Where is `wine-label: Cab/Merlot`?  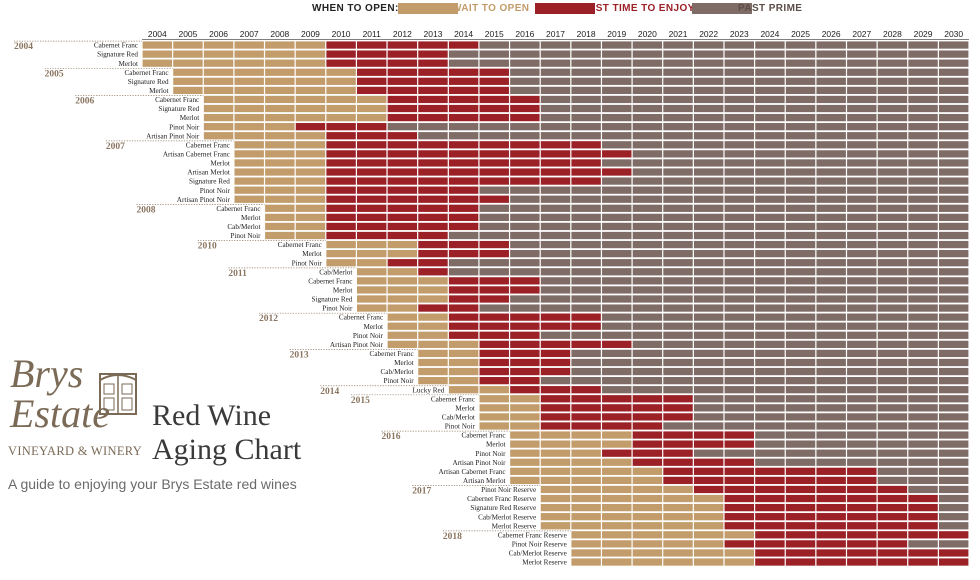 wine-label: Cab/Merlot is located at coordinates (458, 418).